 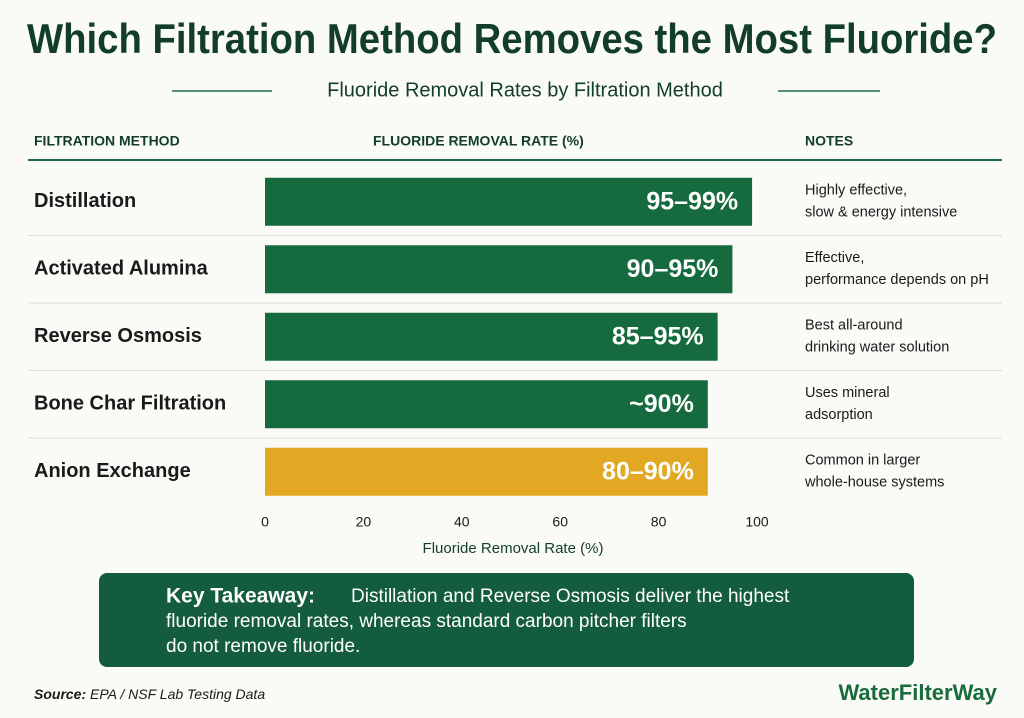 I want to click on x-tick-label: 20, so click(x=364, y=522).